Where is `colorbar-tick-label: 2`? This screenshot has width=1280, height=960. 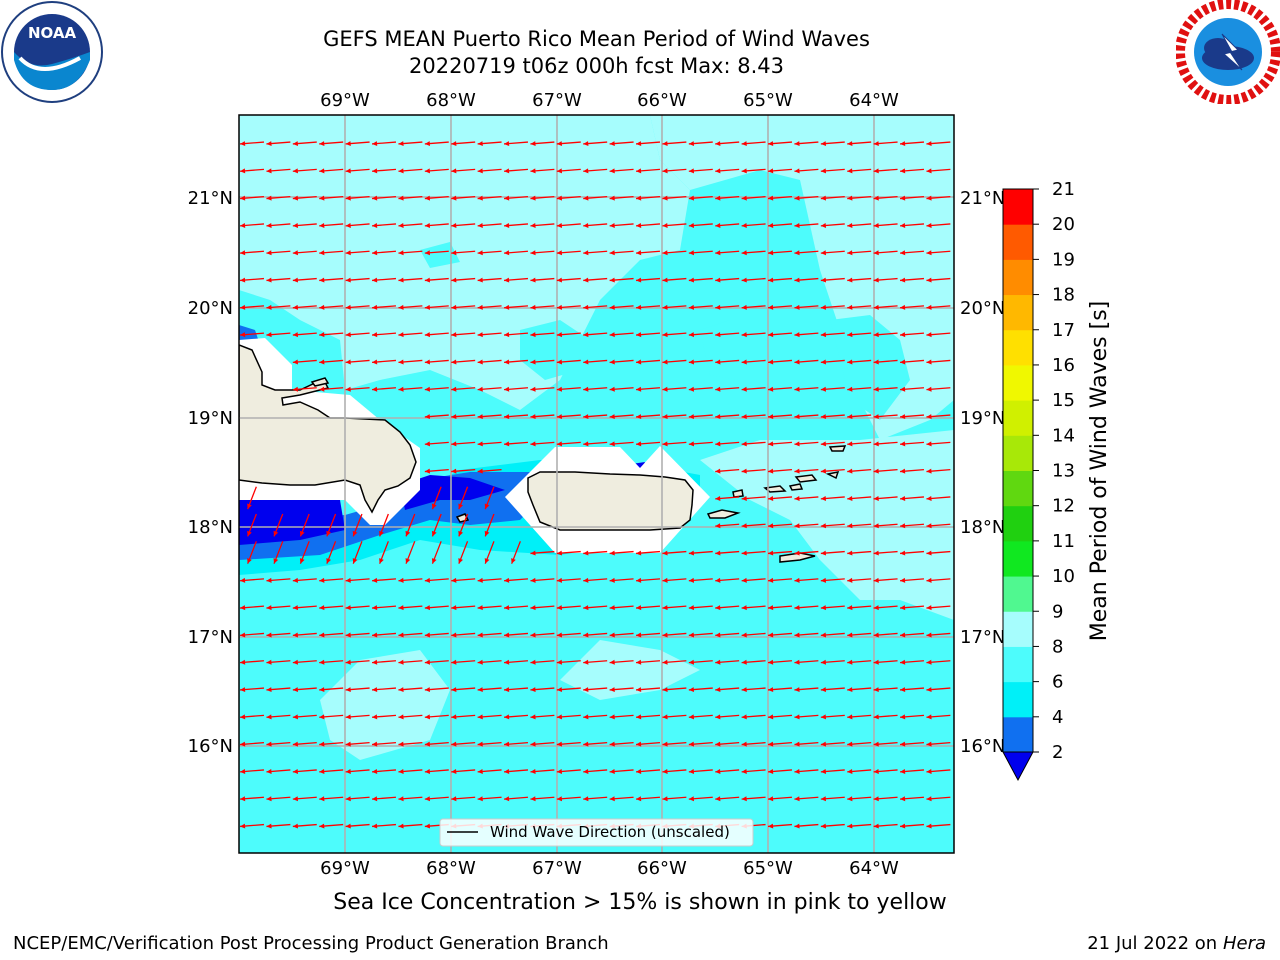 colorbar-tick-label: 2 is located at coordinates (1057, 752).